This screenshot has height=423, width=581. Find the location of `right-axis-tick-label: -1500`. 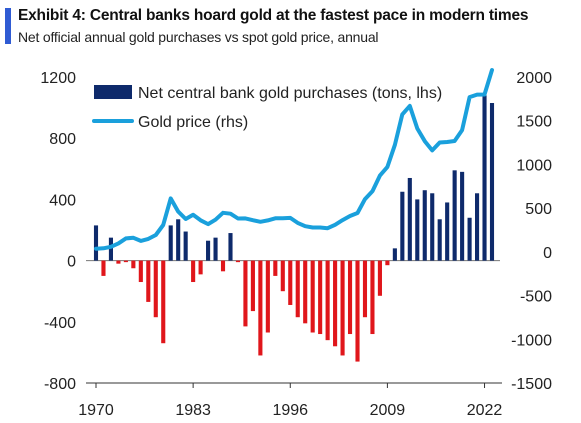

right-axis-tick-label: -1500 is located at coordinates (531, 384).